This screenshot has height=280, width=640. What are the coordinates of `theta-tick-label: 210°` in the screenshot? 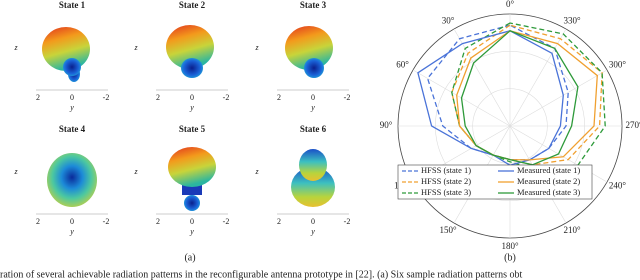 It's located at (572, 230).